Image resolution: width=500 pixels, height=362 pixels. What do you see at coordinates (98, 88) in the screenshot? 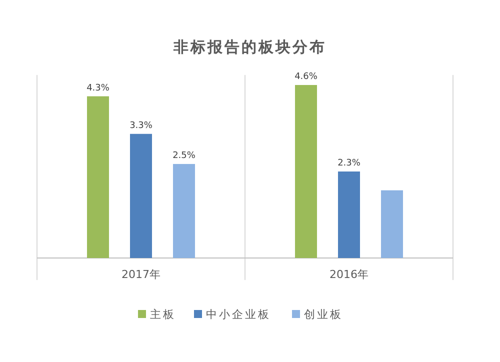
I see `data-label: 4.3%` at bounding box center [98, 88].